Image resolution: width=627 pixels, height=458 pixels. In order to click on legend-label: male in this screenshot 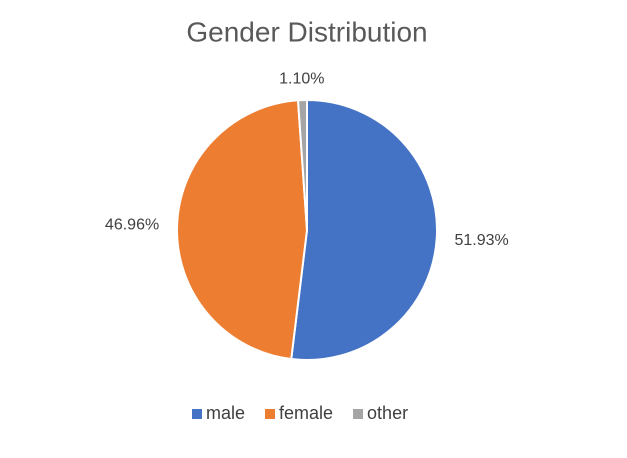, I will do `click(225, 413)`.